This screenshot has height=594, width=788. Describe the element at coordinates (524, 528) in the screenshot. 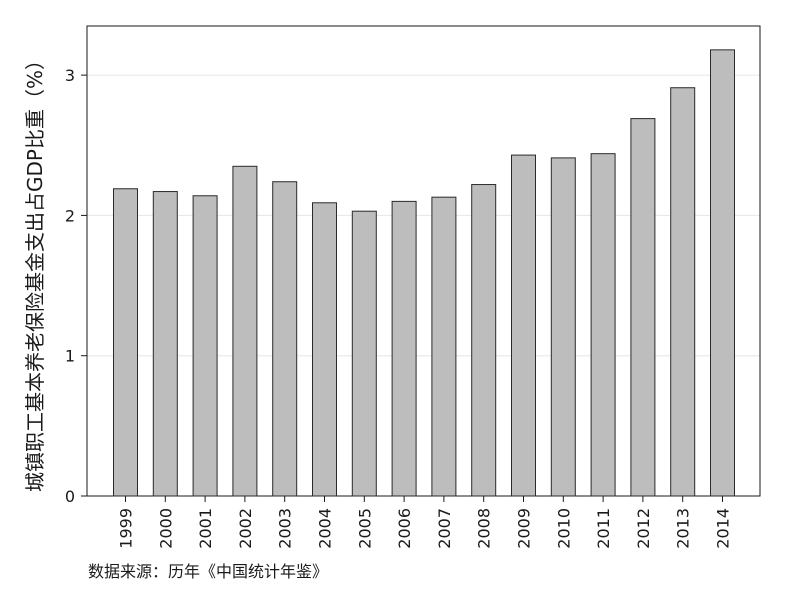

I see `x-tick-label-2009: 2009` at that location.